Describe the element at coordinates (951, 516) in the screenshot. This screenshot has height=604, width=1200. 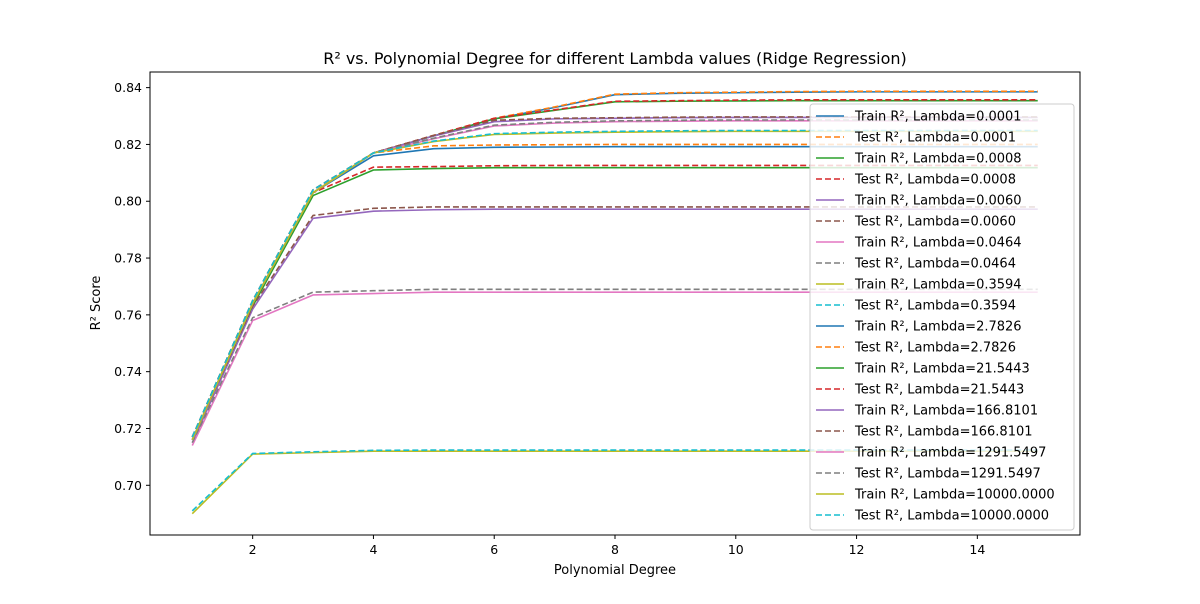
I see `legend-label-19: Test R², Lambda=10000.0000` at that location.